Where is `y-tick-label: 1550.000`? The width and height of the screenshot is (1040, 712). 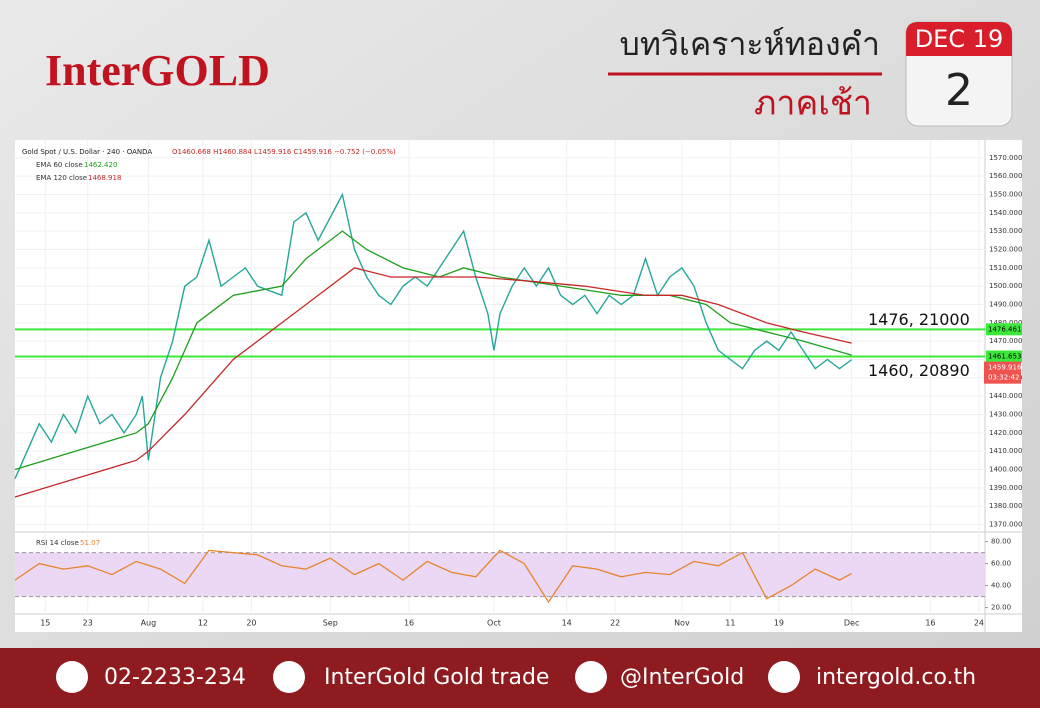 y-tick-label: 1550.000 is located at coordinates (1005, 195).